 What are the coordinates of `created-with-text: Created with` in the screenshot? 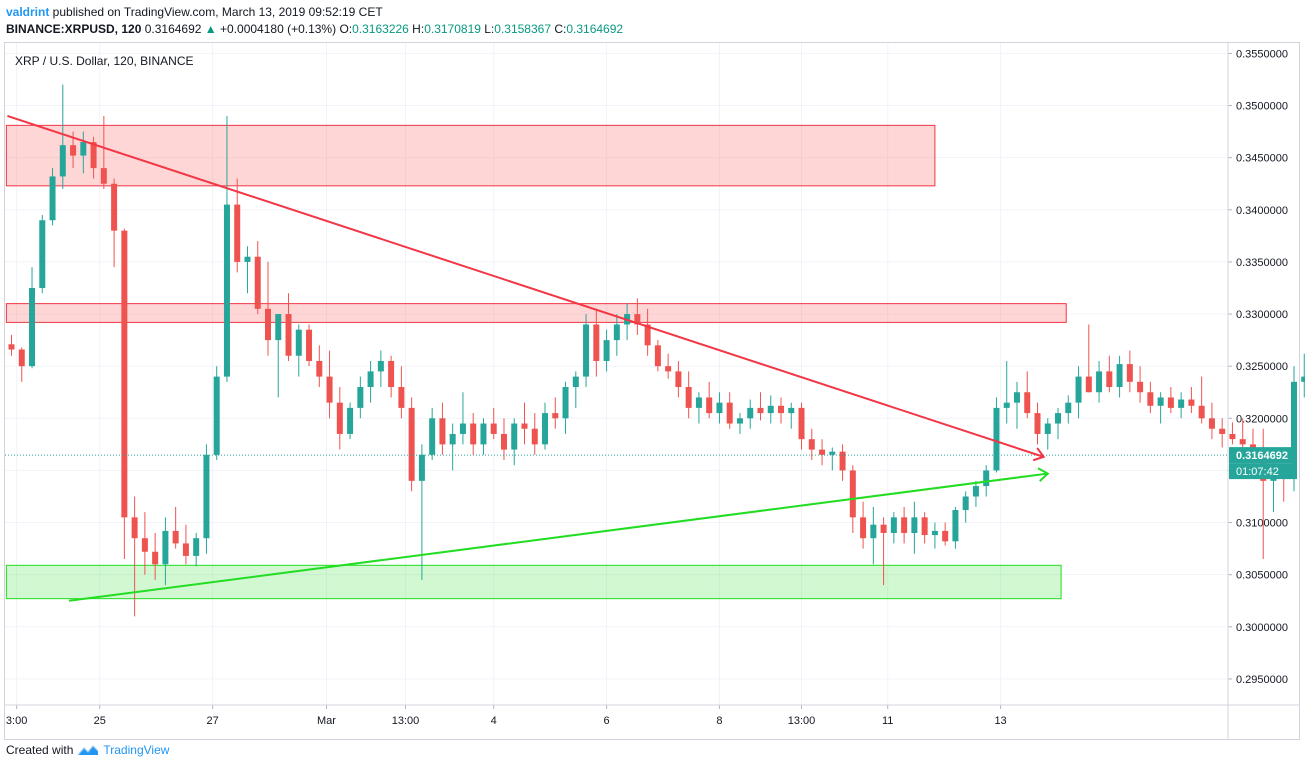 It's located at (40, 750).